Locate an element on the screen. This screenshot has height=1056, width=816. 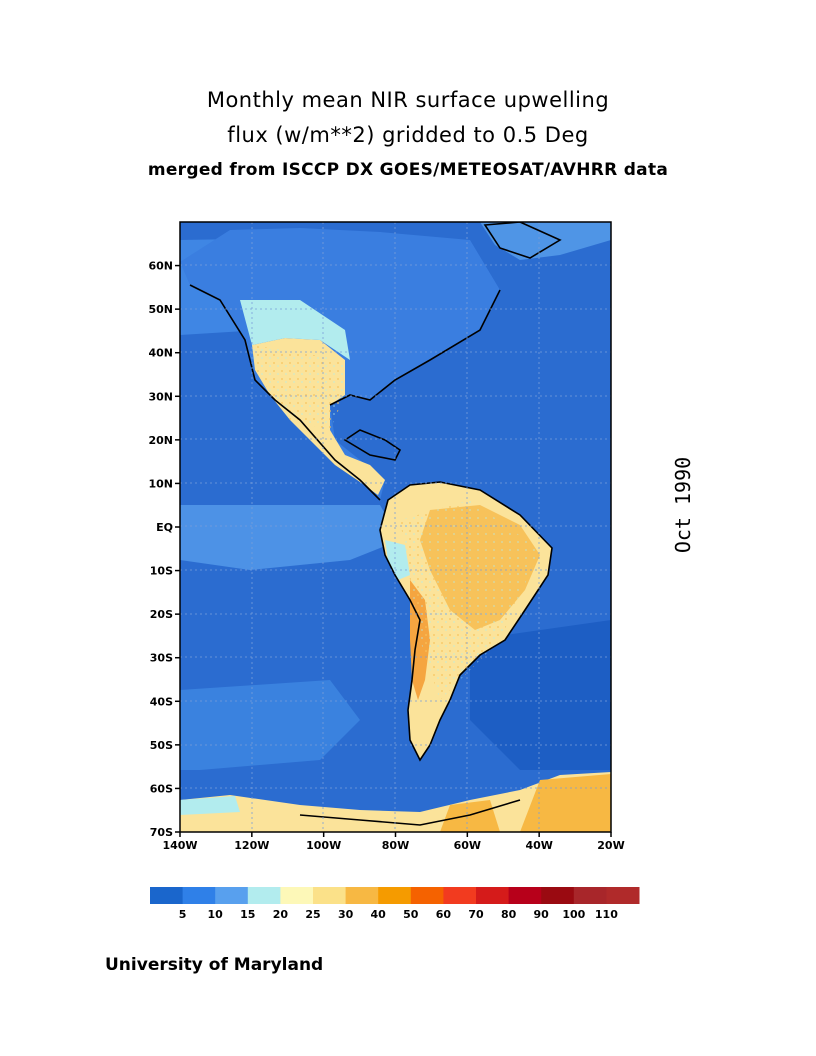
colorbar-label: 25 is located at coordinates (312, 914).